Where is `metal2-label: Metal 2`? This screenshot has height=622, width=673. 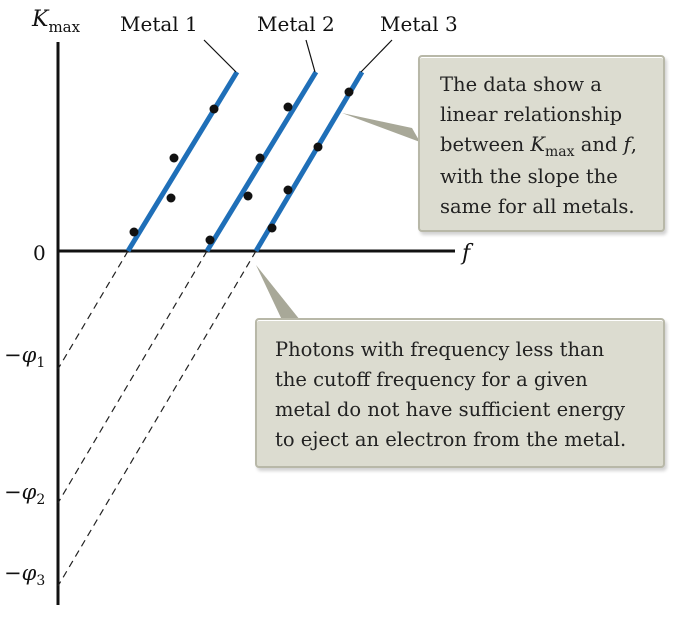
metal2-label: Metal 2 is located at coordinates (296, 24).